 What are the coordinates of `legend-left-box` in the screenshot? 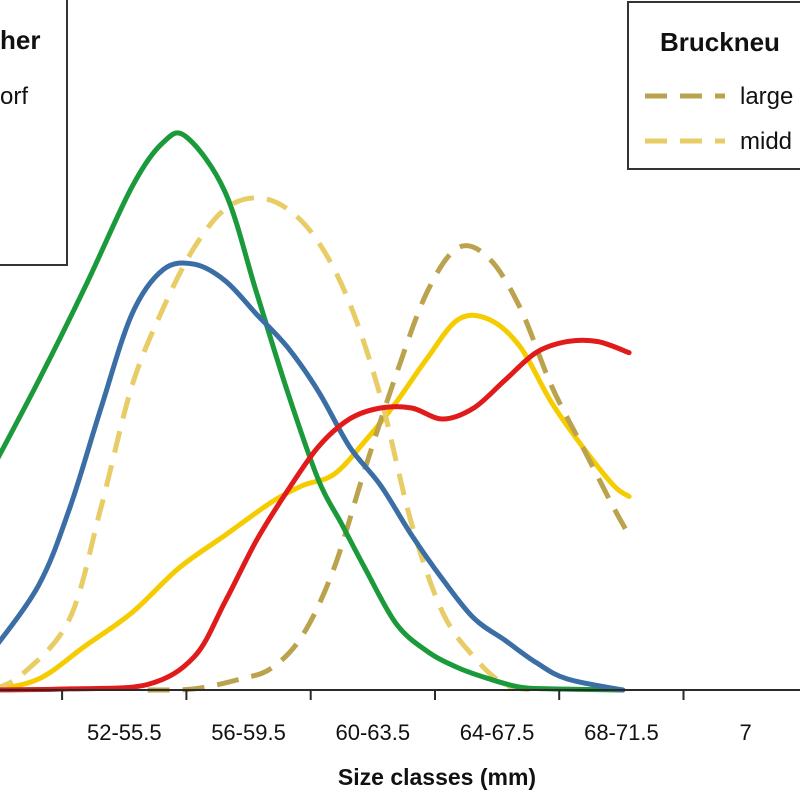 It's located at (34, 133).